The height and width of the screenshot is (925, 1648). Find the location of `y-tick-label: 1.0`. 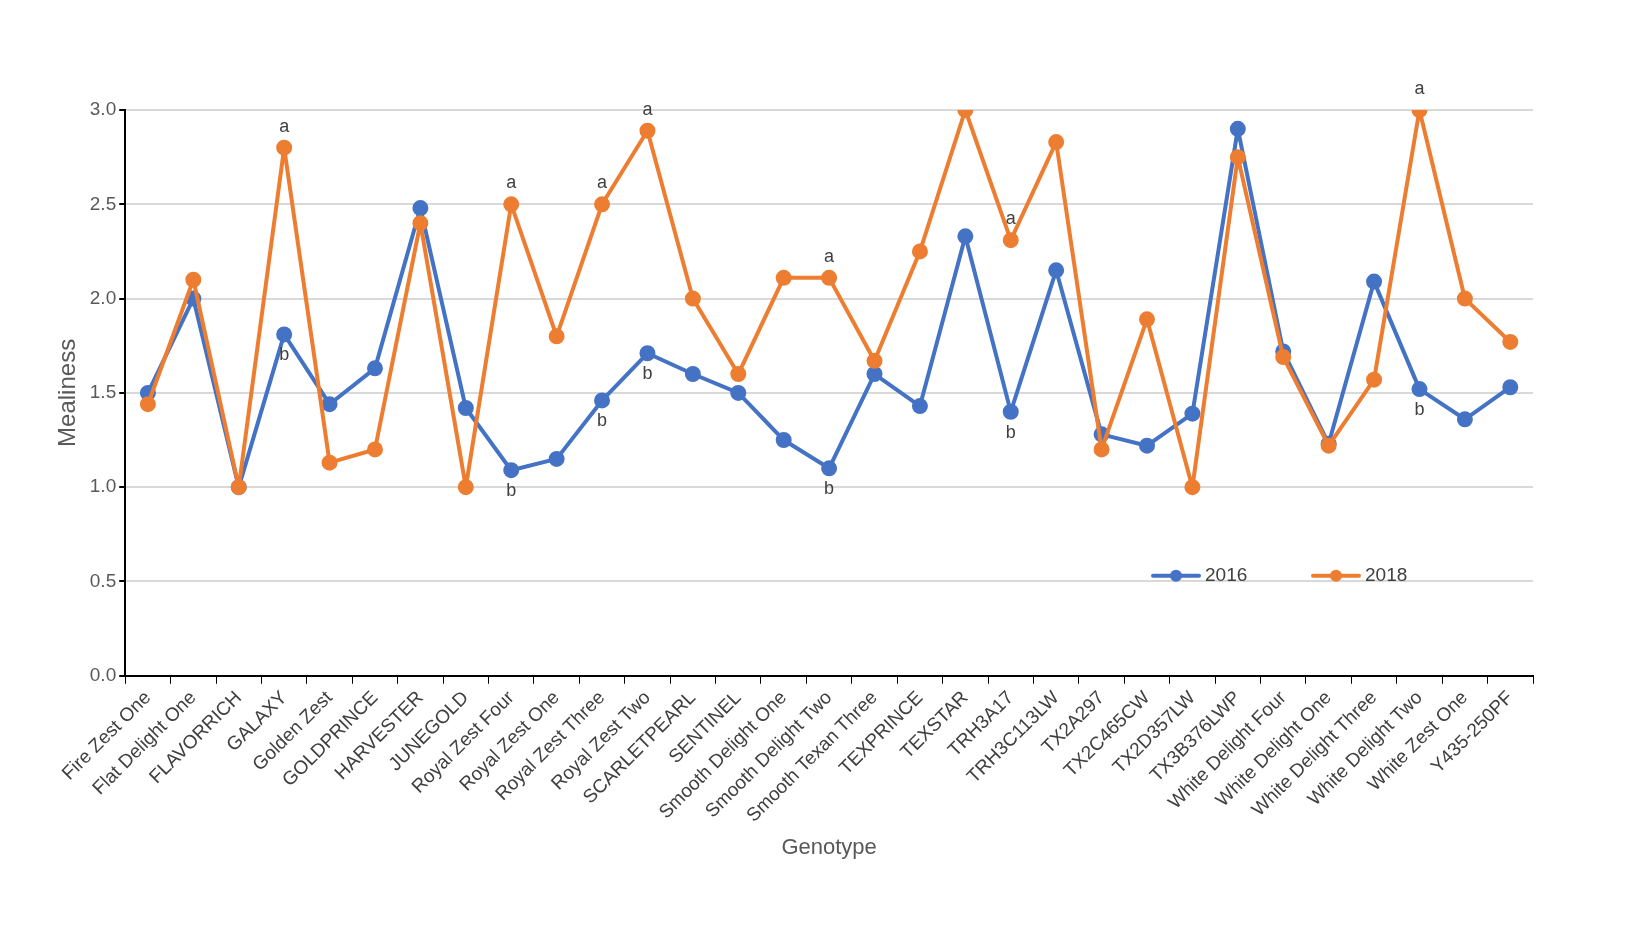

y-tick-label: 1.0 is located at coordinates (103, 486).